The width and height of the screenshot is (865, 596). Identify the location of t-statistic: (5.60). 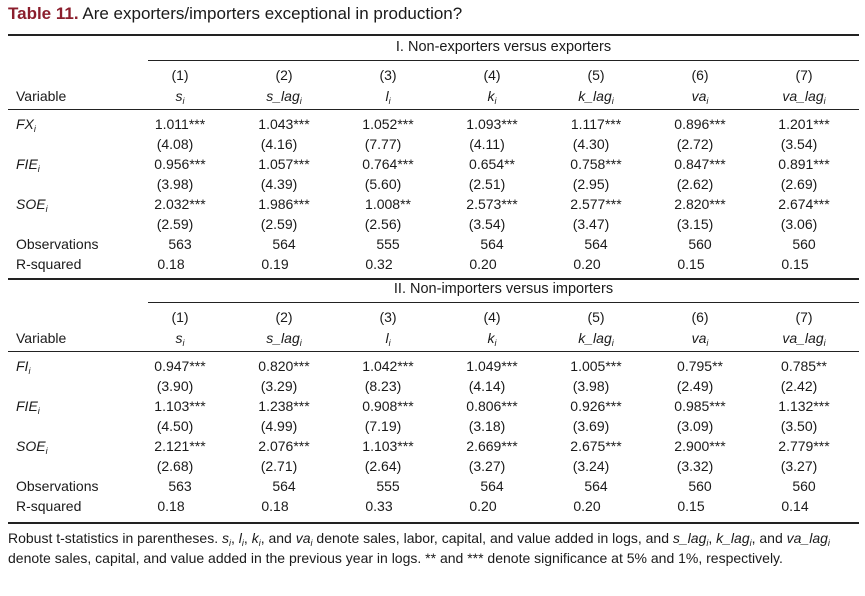
(383, 184).